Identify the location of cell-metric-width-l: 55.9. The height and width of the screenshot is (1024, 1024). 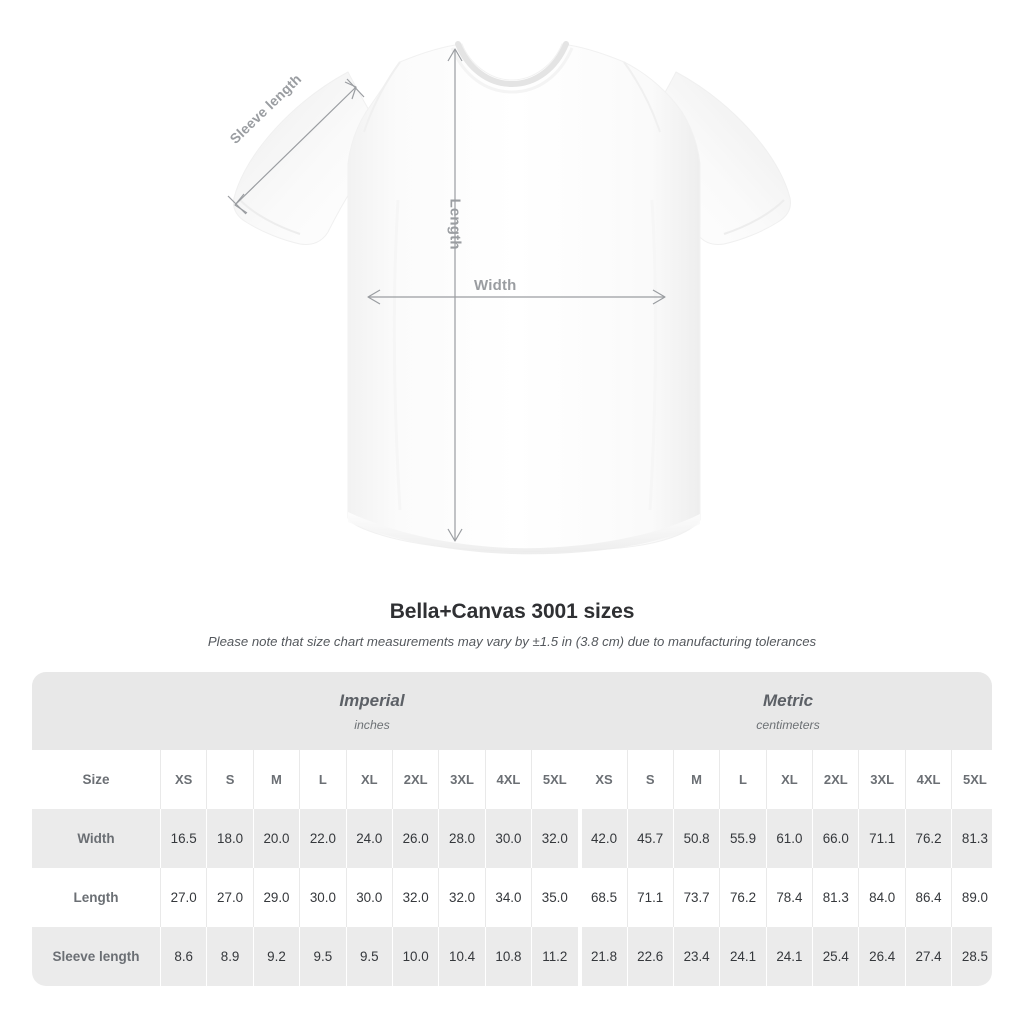
(742, 838).